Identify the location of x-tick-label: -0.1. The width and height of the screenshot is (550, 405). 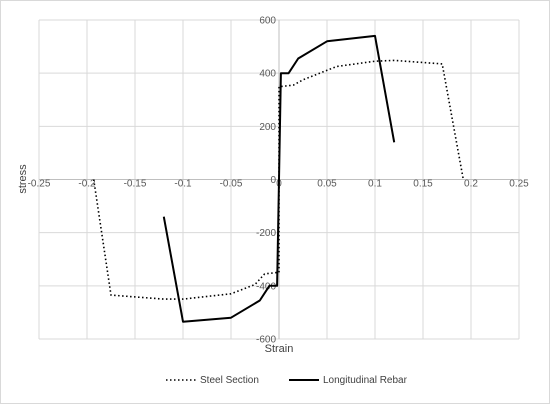
(183, 184).